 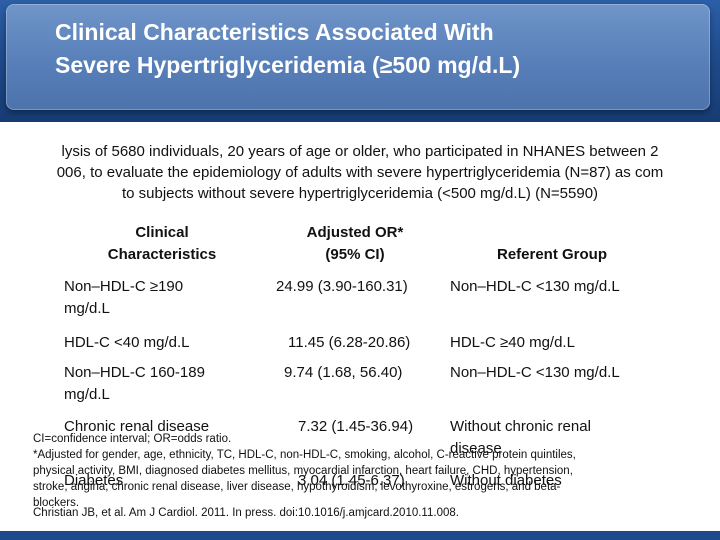 I want to click on header-col1-line-2: Characteristics, so click(x=162, y=254).